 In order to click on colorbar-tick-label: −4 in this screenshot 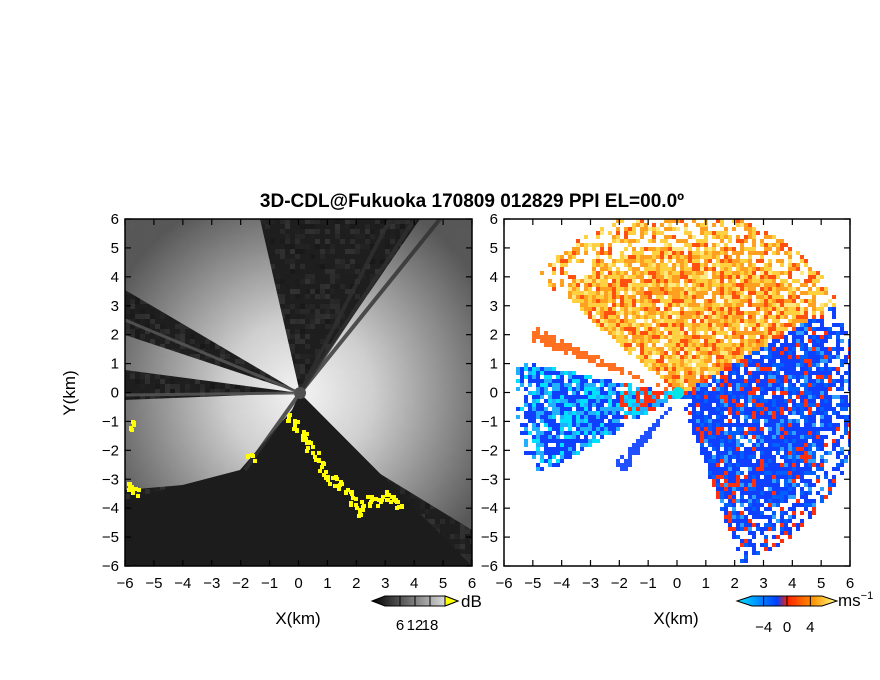, I will do `click(763, 627)`.